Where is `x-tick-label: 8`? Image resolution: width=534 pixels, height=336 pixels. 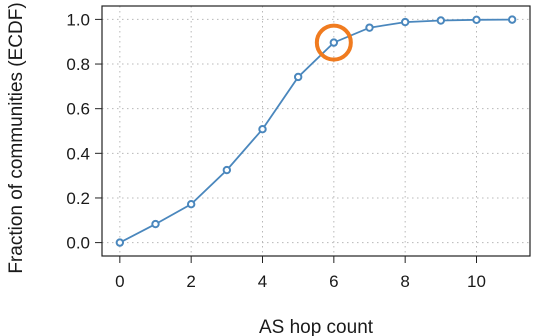 x-tick-label: 8 is located at coordinates (404, 281).